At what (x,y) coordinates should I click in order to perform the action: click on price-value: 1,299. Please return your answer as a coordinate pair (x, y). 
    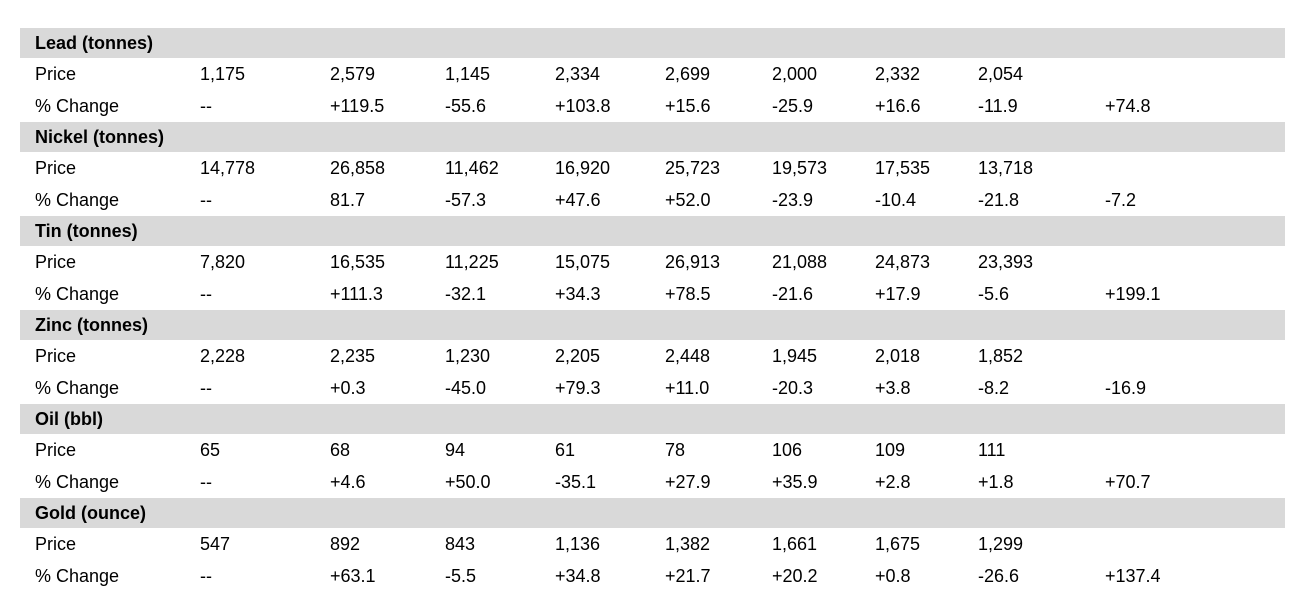
    Looking at the image, I should click on (1041, 544).